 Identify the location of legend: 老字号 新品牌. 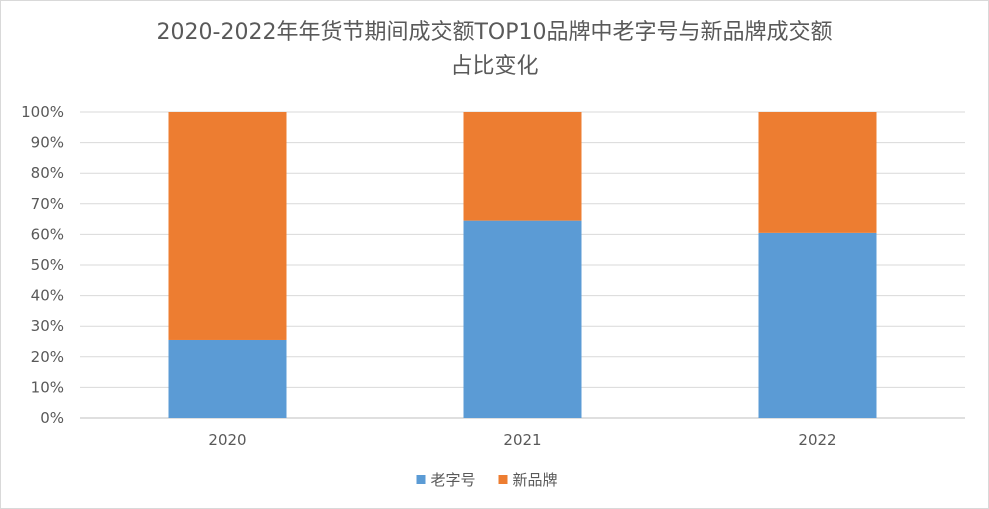
(487, 480).